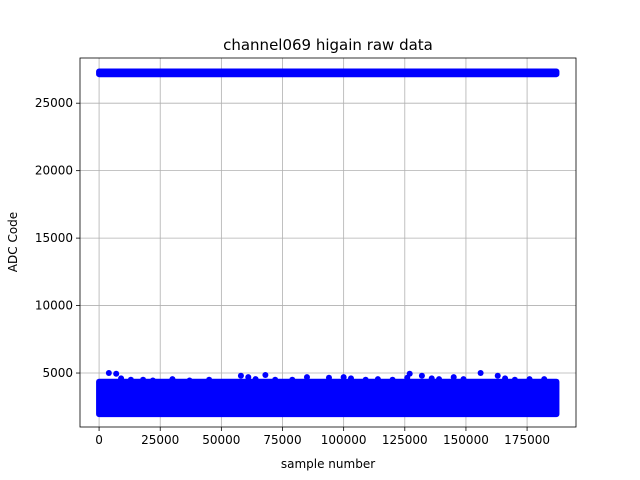 This screenshot has height=480, width=640. Describe the element at coordinates (282, 440) in the screenshot. I see `x-tick-label: 75000` at that location.